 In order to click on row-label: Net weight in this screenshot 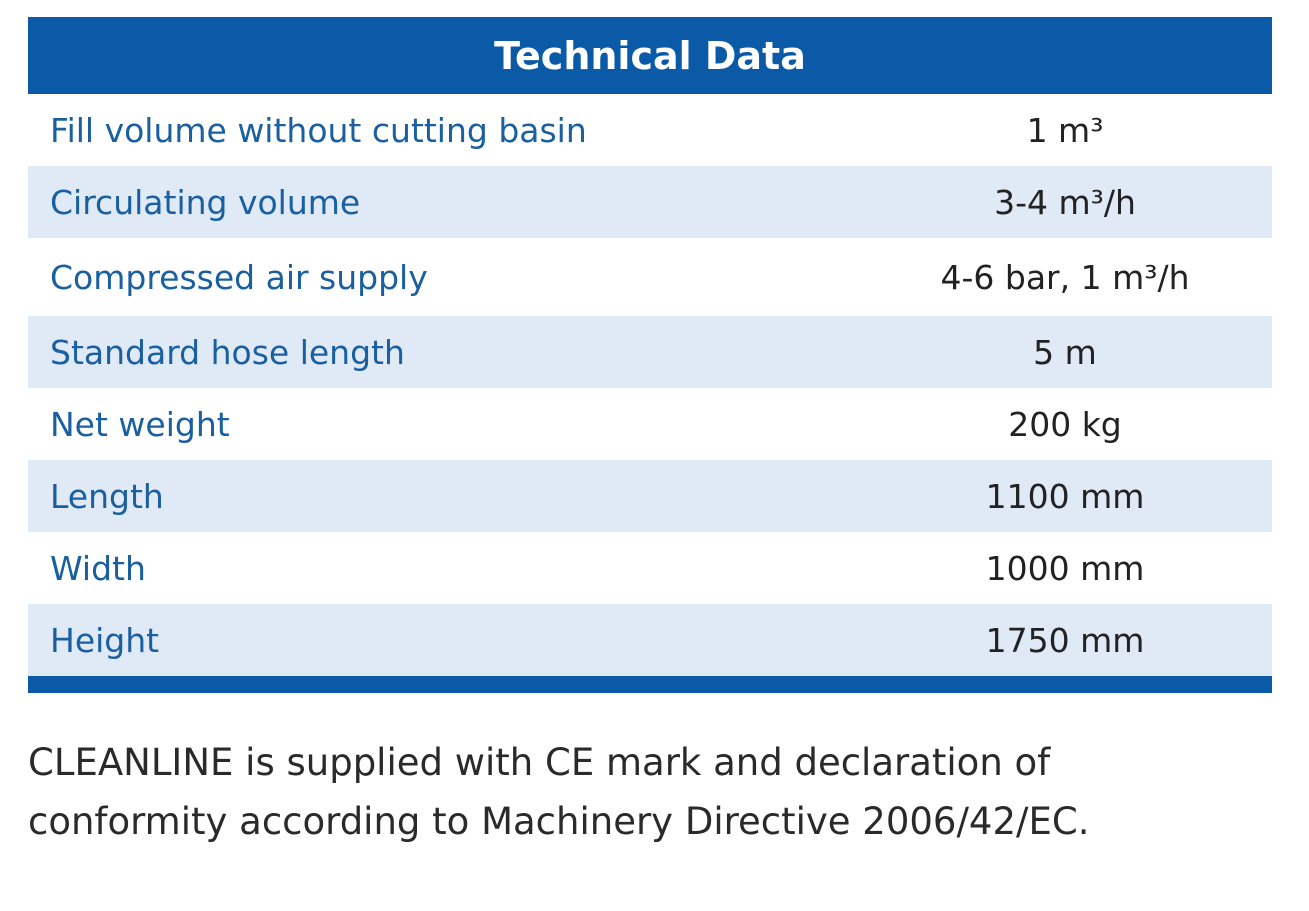, I will do `click(140, 424)`.